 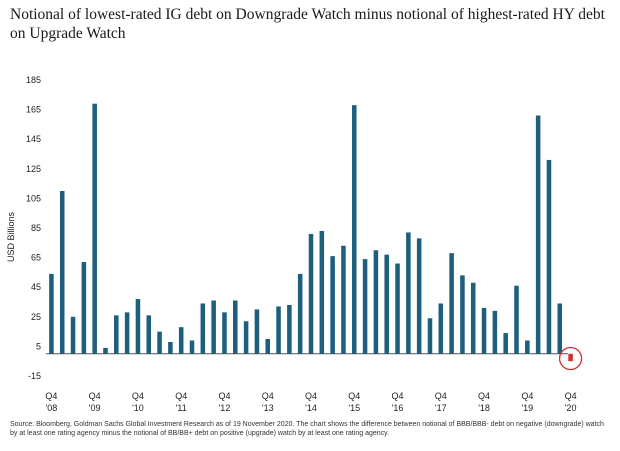 I want to click on highlight-circle, so click(x=570, y=358).